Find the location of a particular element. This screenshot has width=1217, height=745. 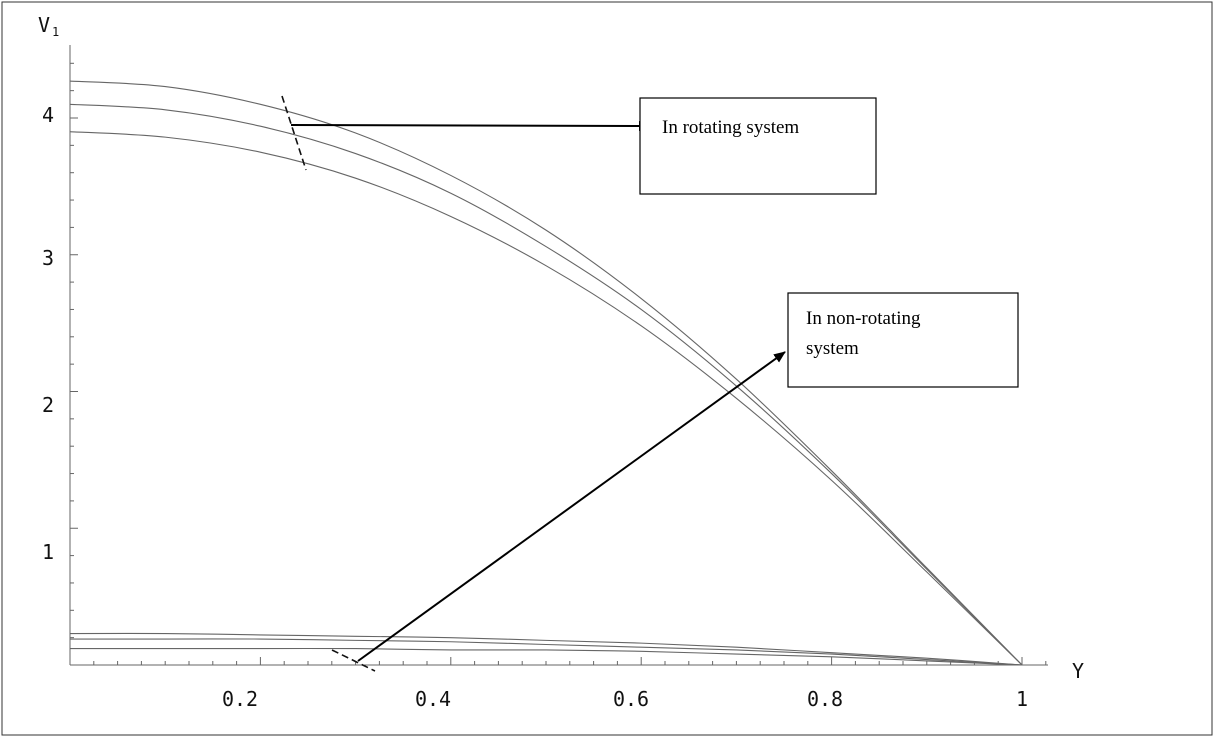

y-tick-label: 3 is located at coordinates (48, 258).